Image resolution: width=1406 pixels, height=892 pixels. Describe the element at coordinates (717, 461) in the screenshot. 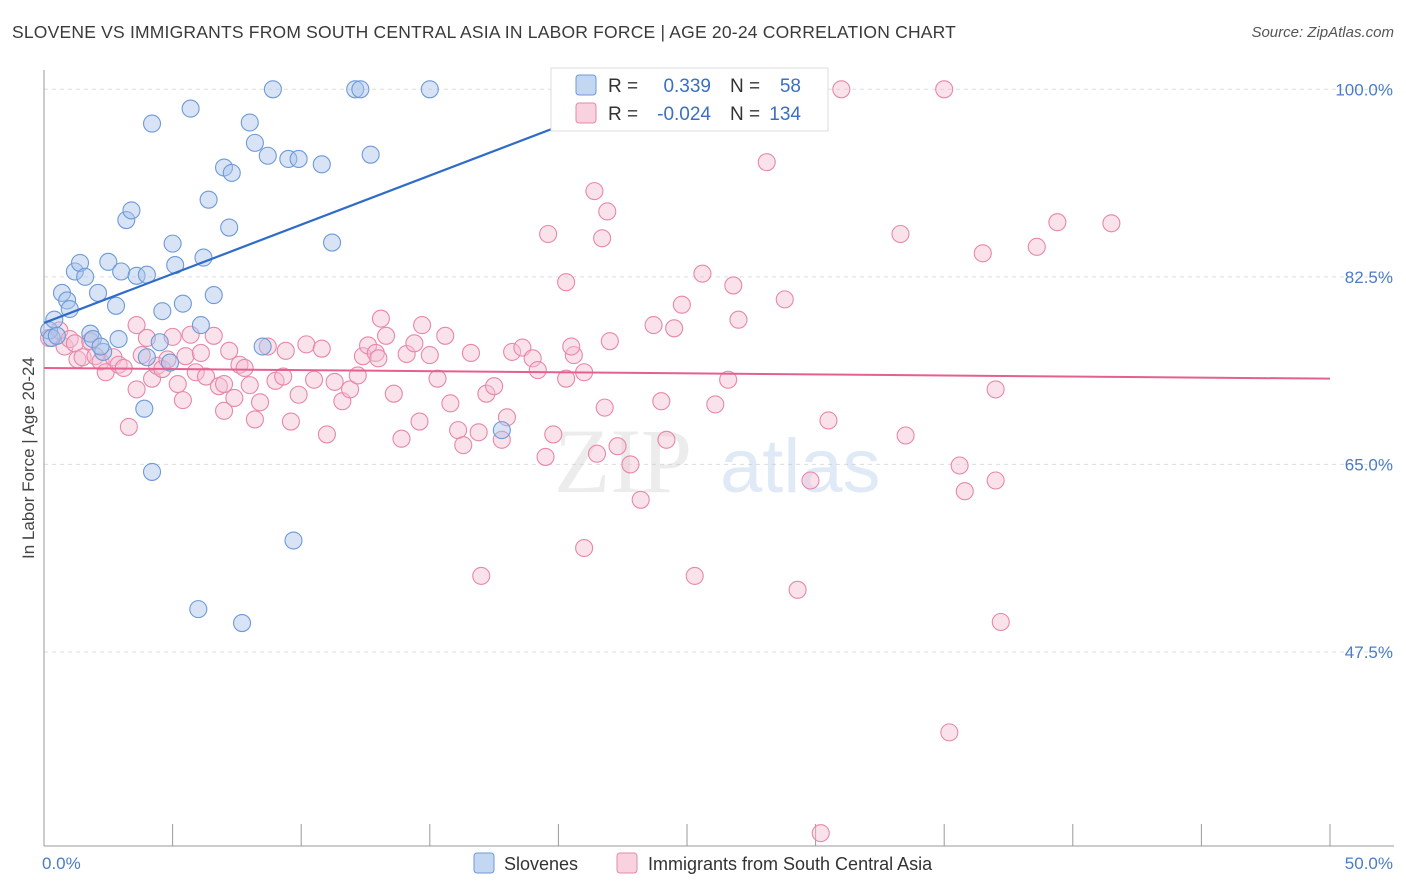

I see `watermark: ZIP atlas` at that location.